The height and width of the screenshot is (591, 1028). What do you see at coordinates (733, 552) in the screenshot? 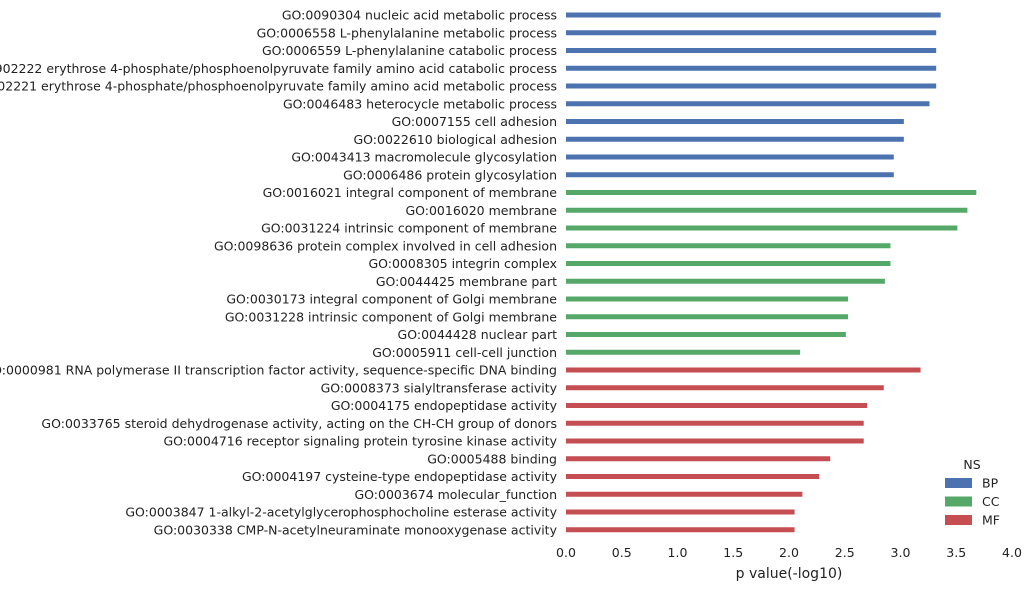
I see `x-tick-label: 1.5` at bounding box center [733, 552].